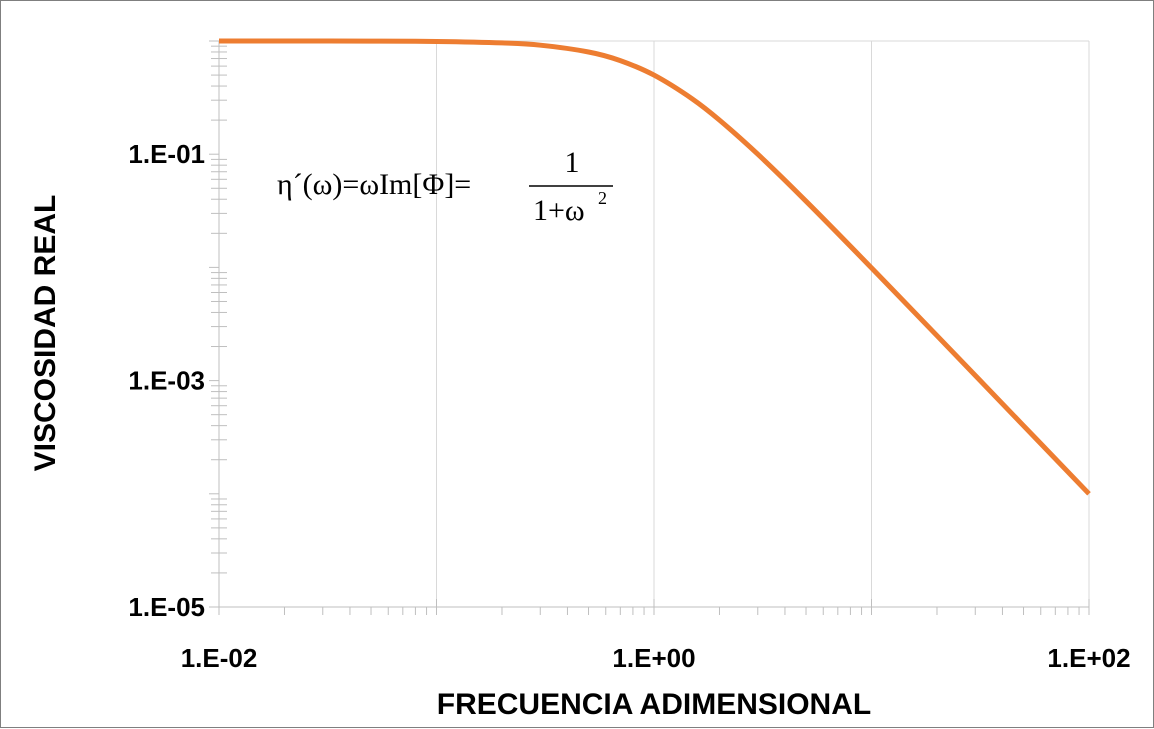  Describe the element at coordinates (653, 658) in the screenshot. I see `x-tick-label: 1.E+00` at that location.